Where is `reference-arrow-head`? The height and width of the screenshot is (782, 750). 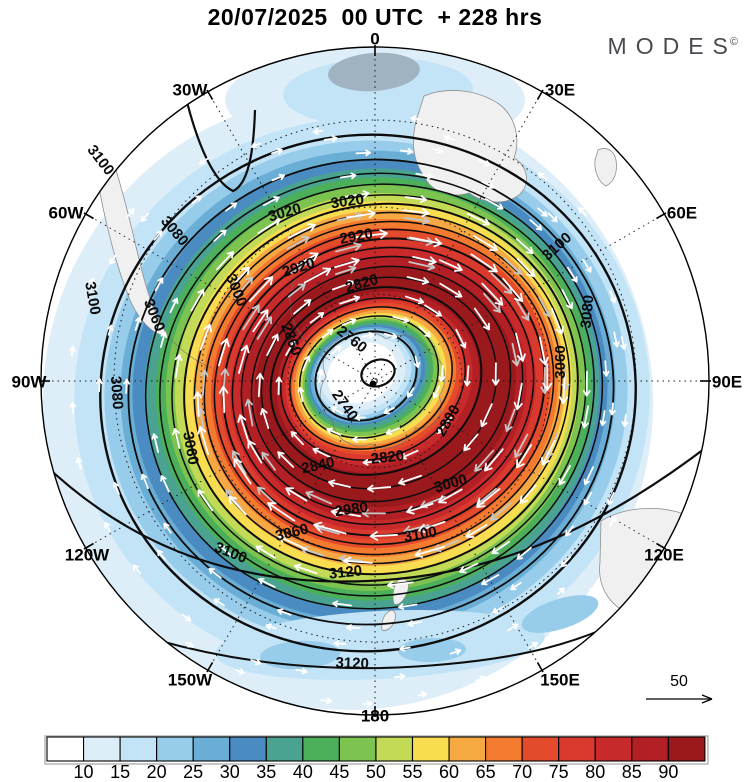 reference-arrow-head is located at coordinates (707, 699).